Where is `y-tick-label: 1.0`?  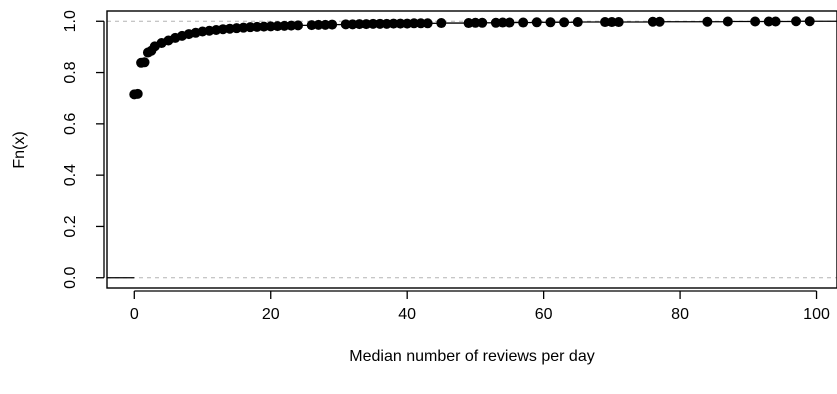
y-tick-label: 1.0 is located at coordinates (70, 21).